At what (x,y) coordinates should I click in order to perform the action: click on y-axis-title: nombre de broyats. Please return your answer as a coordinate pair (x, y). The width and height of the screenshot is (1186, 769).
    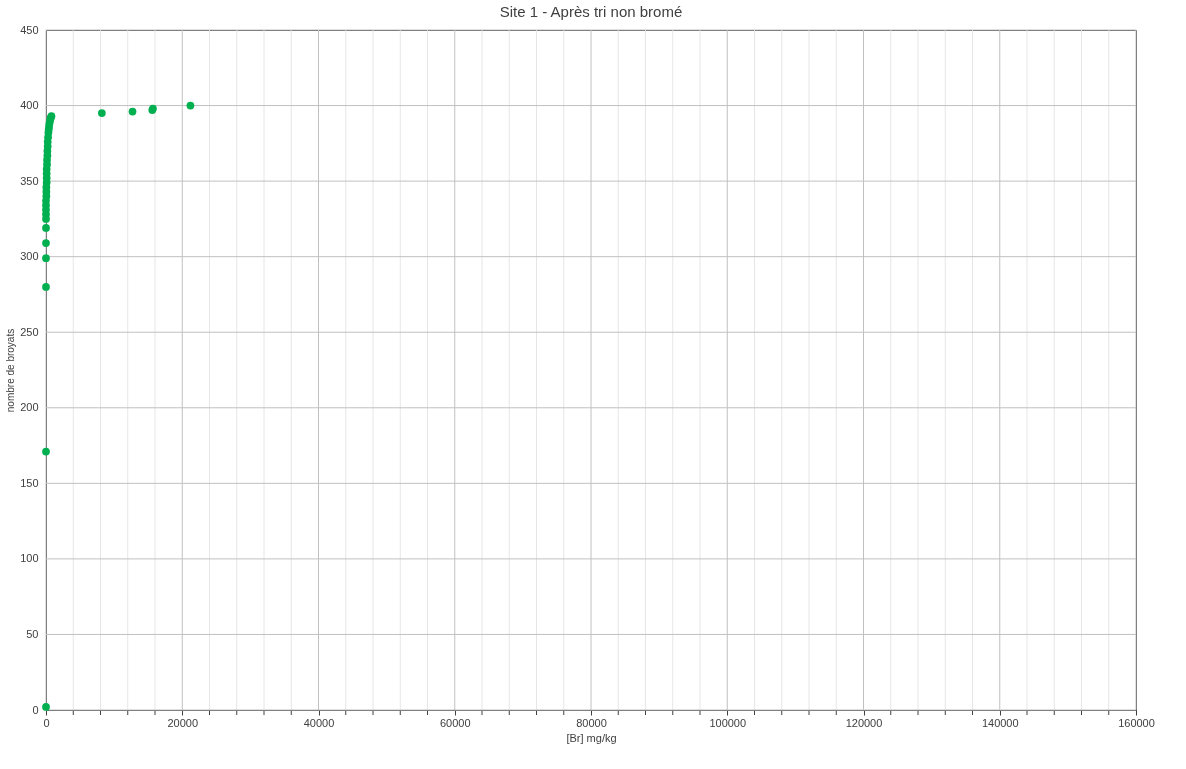
    Looking at the image, I should click on (11, 370).